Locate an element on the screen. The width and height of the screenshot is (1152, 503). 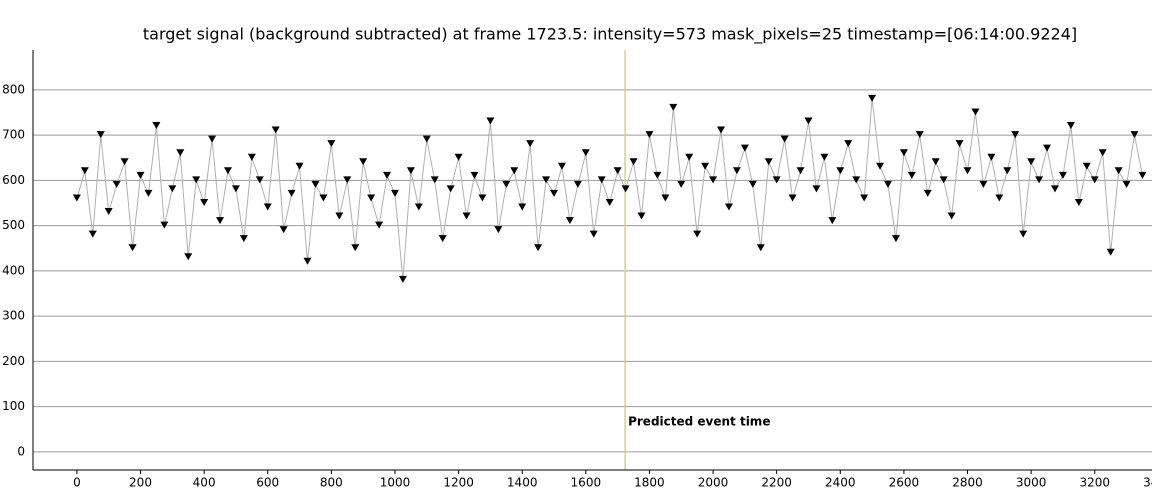
y-tick-label: 600 is located at coordinates (13, 180).